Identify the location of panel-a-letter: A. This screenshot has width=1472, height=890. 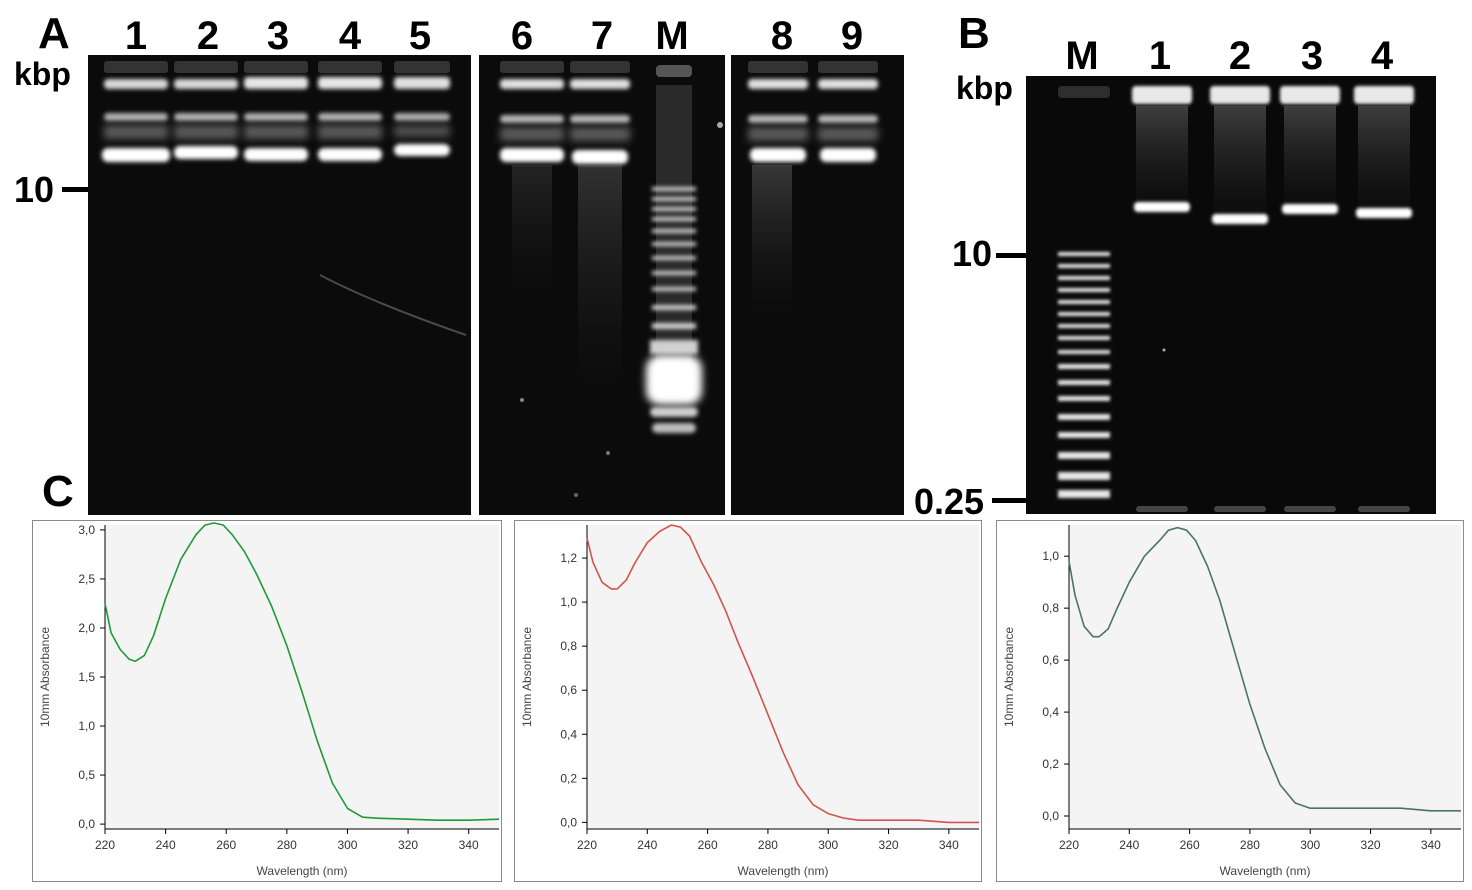
(54, 33).